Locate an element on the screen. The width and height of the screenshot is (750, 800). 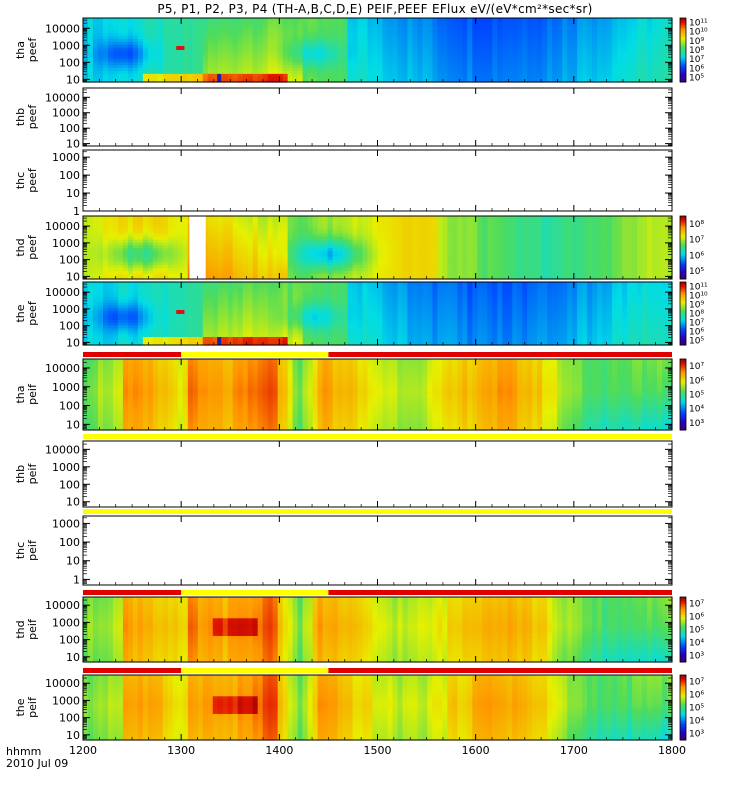
y-axis-label-quantity: peef is located at coordinates (32, 50).